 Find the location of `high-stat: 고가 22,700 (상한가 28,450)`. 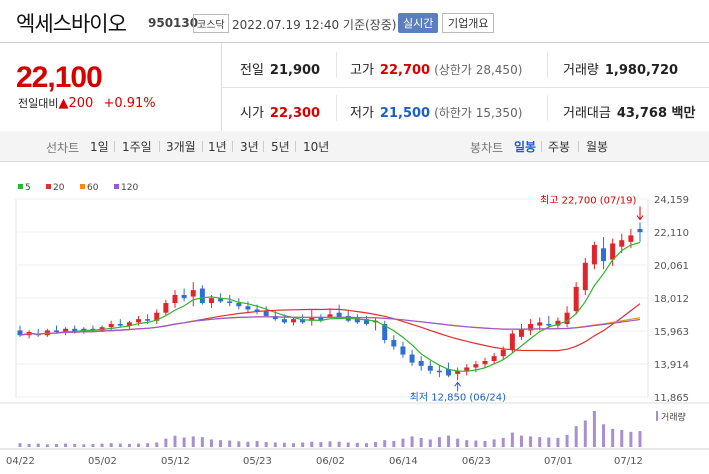

high-stat: 고가 22,700 (상한가 28,450) is located at coordinates (436, 70).